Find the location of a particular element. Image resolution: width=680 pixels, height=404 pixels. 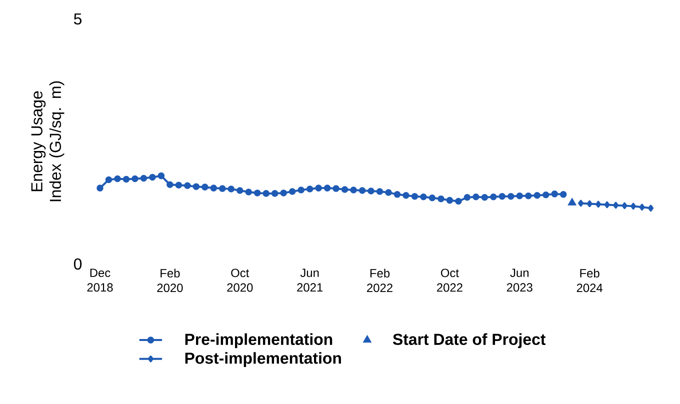

x-tick-label: Dec 2018 is located at coordinates (100, 280).